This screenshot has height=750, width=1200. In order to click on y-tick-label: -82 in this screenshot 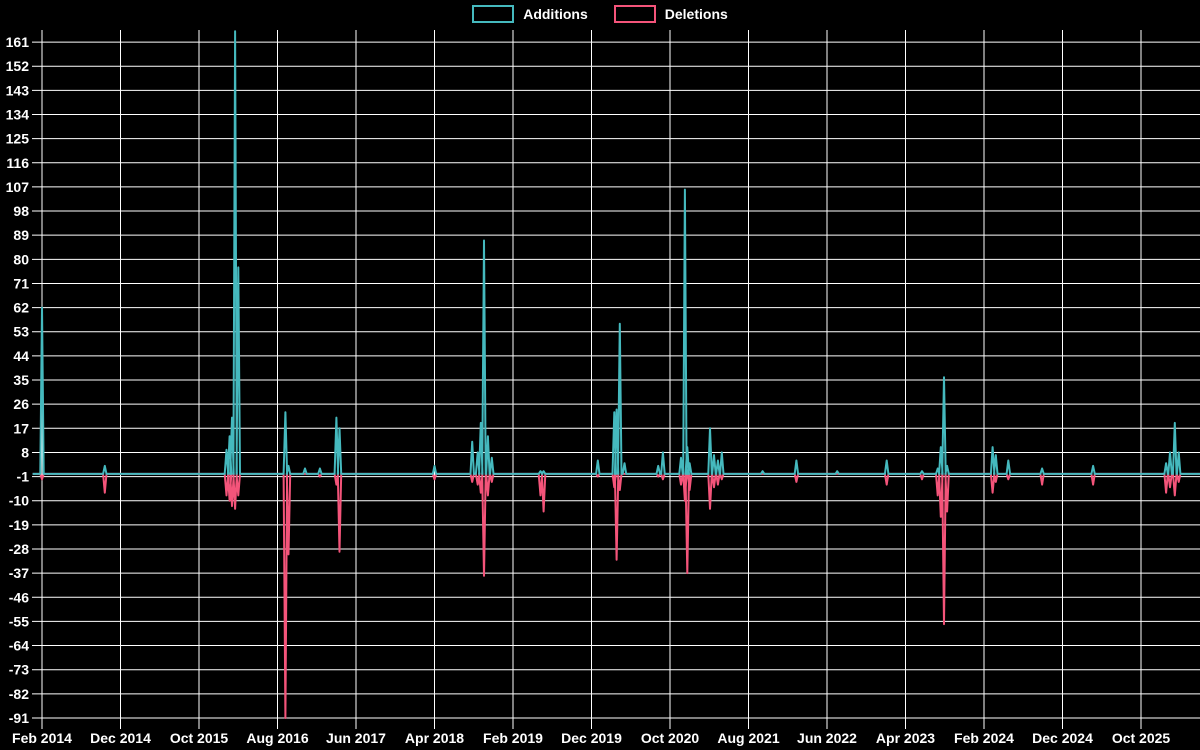, I will do `click(19, 694)`.